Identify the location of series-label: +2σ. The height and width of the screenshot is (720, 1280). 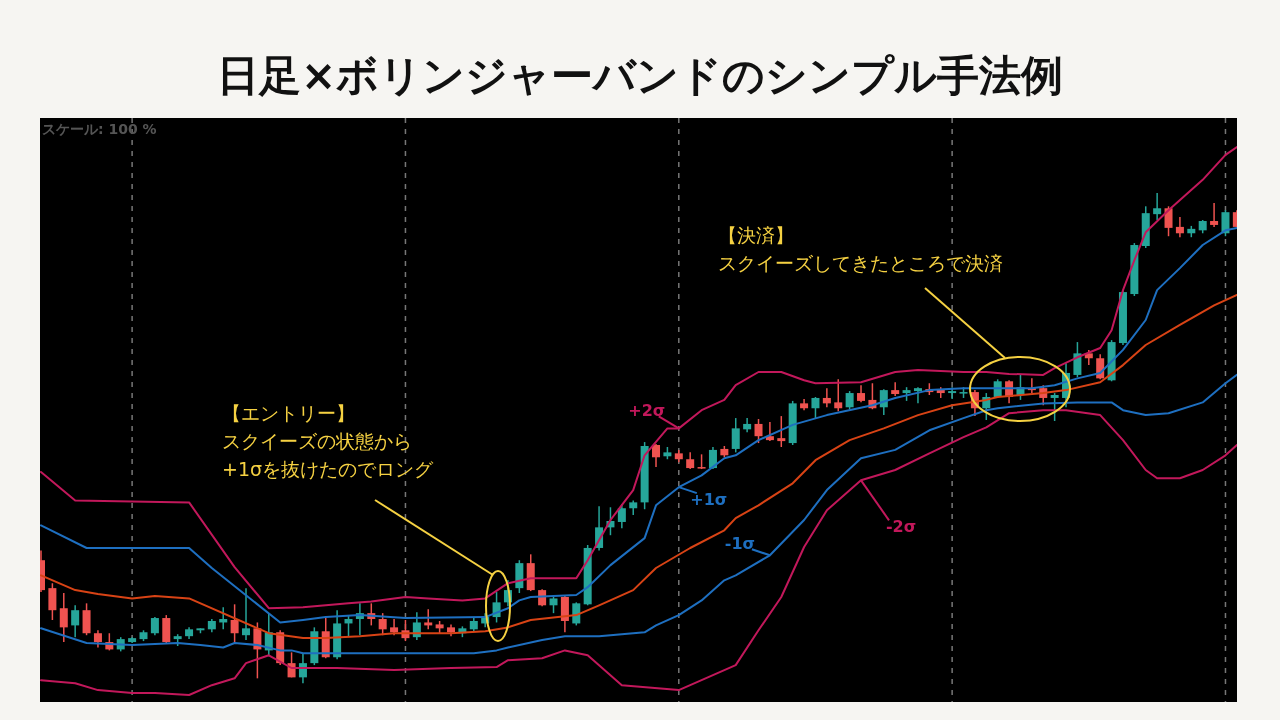
(647, 411).